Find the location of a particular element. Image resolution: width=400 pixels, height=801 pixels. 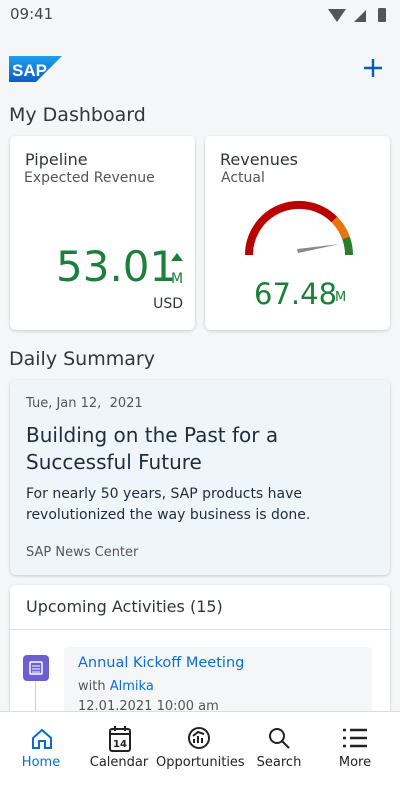

pipeline-card: Pipeline Expected Revenue 53.01 M USD is located at coordinates (102, 233).